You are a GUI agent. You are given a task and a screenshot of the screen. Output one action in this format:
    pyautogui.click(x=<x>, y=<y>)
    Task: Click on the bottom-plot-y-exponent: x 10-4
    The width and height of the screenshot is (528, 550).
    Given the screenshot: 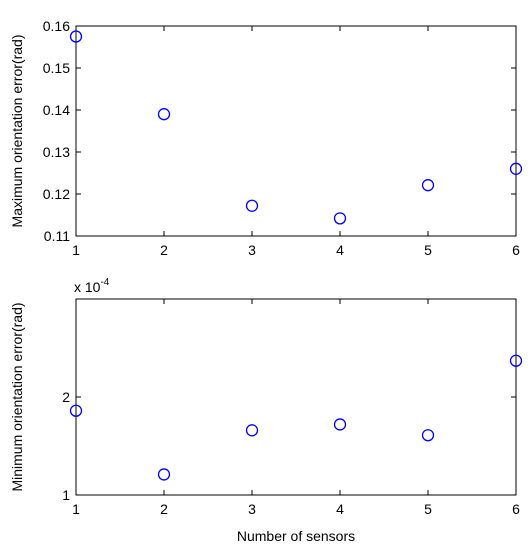 What is the action you would take?
    pyautogui.click(x=92, y=286)
    